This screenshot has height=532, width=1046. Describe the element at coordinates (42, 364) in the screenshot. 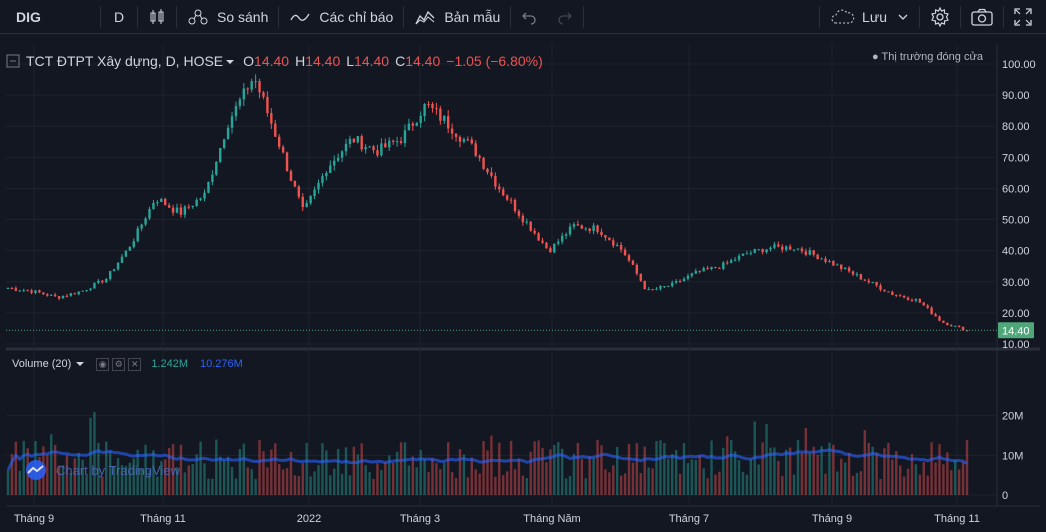

I see `volume-title: Volume (20)` at that location.